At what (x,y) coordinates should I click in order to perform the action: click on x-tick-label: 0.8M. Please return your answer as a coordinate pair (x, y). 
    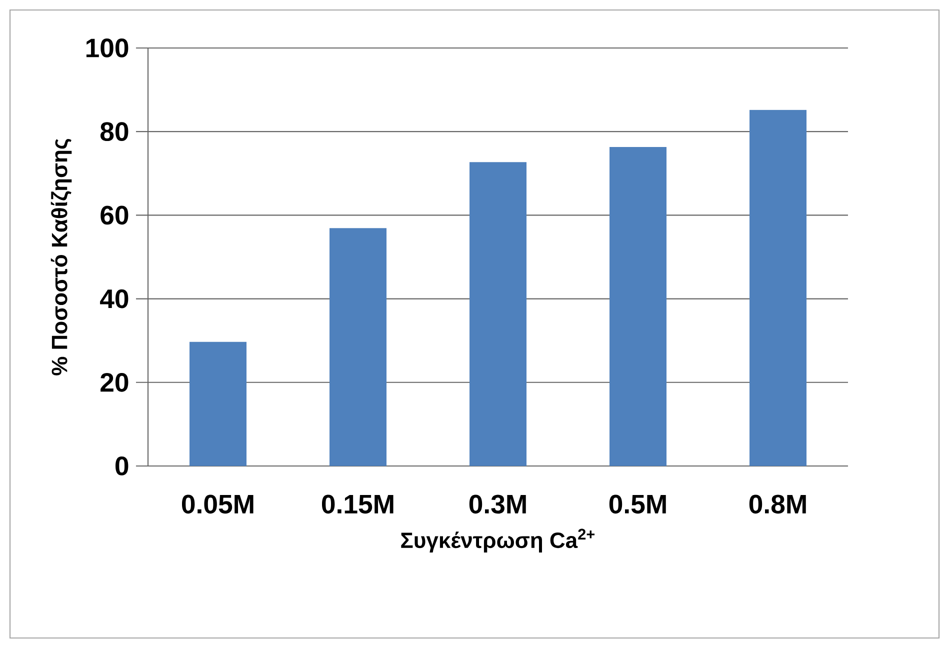
    Looking at the image, I should click on (777, 504).